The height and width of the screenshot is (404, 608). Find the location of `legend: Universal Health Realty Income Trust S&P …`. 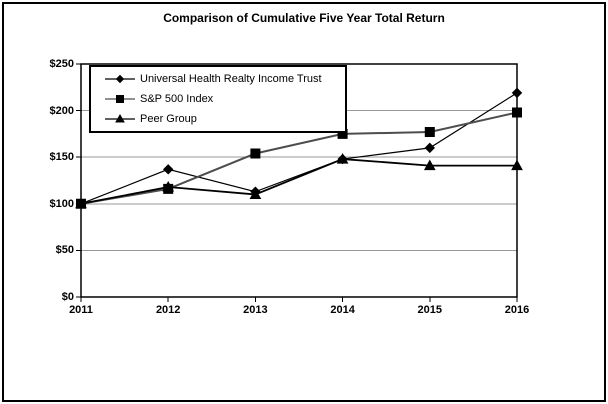

legend: Universal Health Realty Income Trust S&P … is located at coordinates (218, 99).